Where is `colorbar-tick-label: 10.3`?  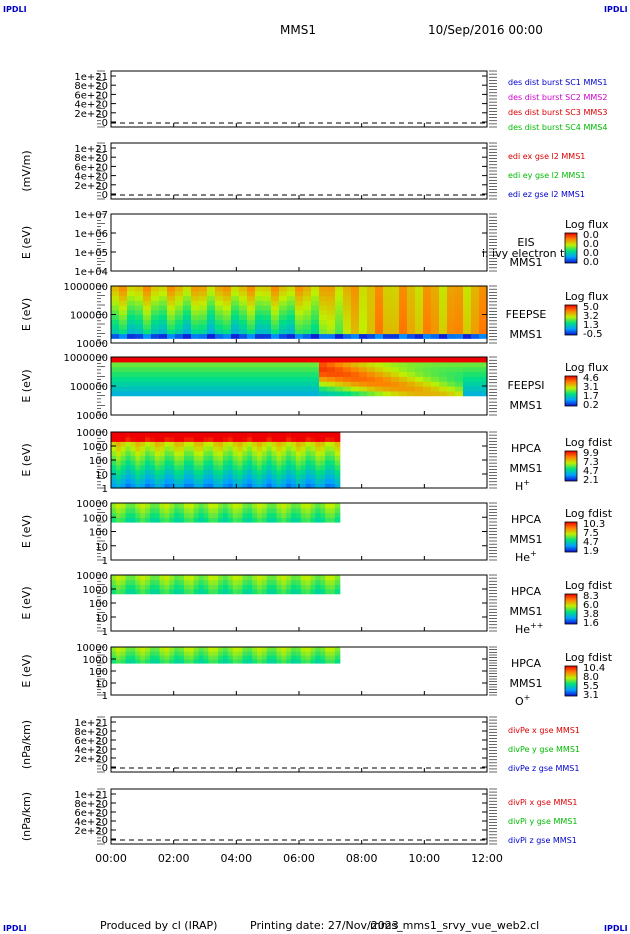 colorbar-tick-label: 10.3 is located at coordinates (594, 524).